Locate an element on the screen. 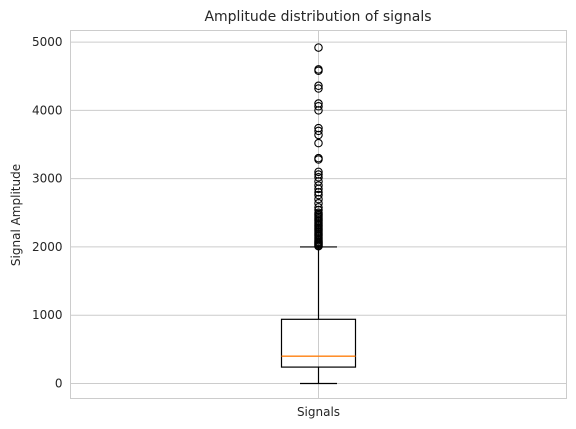  y-tick-label: 1000 is located at coordinates (47, 315).